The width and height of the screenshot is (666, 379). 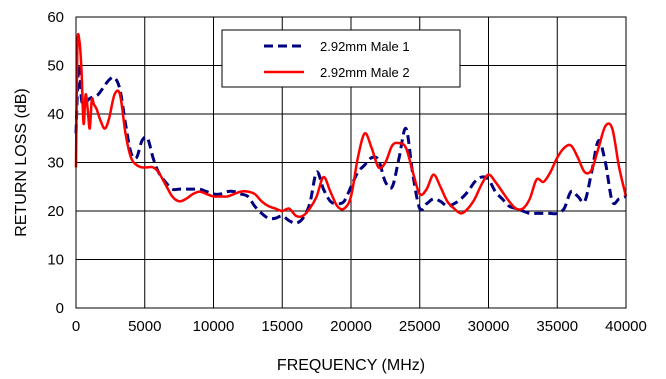 I want to click on legend: 2.92mm Male 1 2.92mm Male 2, so click(x=341, y=58).